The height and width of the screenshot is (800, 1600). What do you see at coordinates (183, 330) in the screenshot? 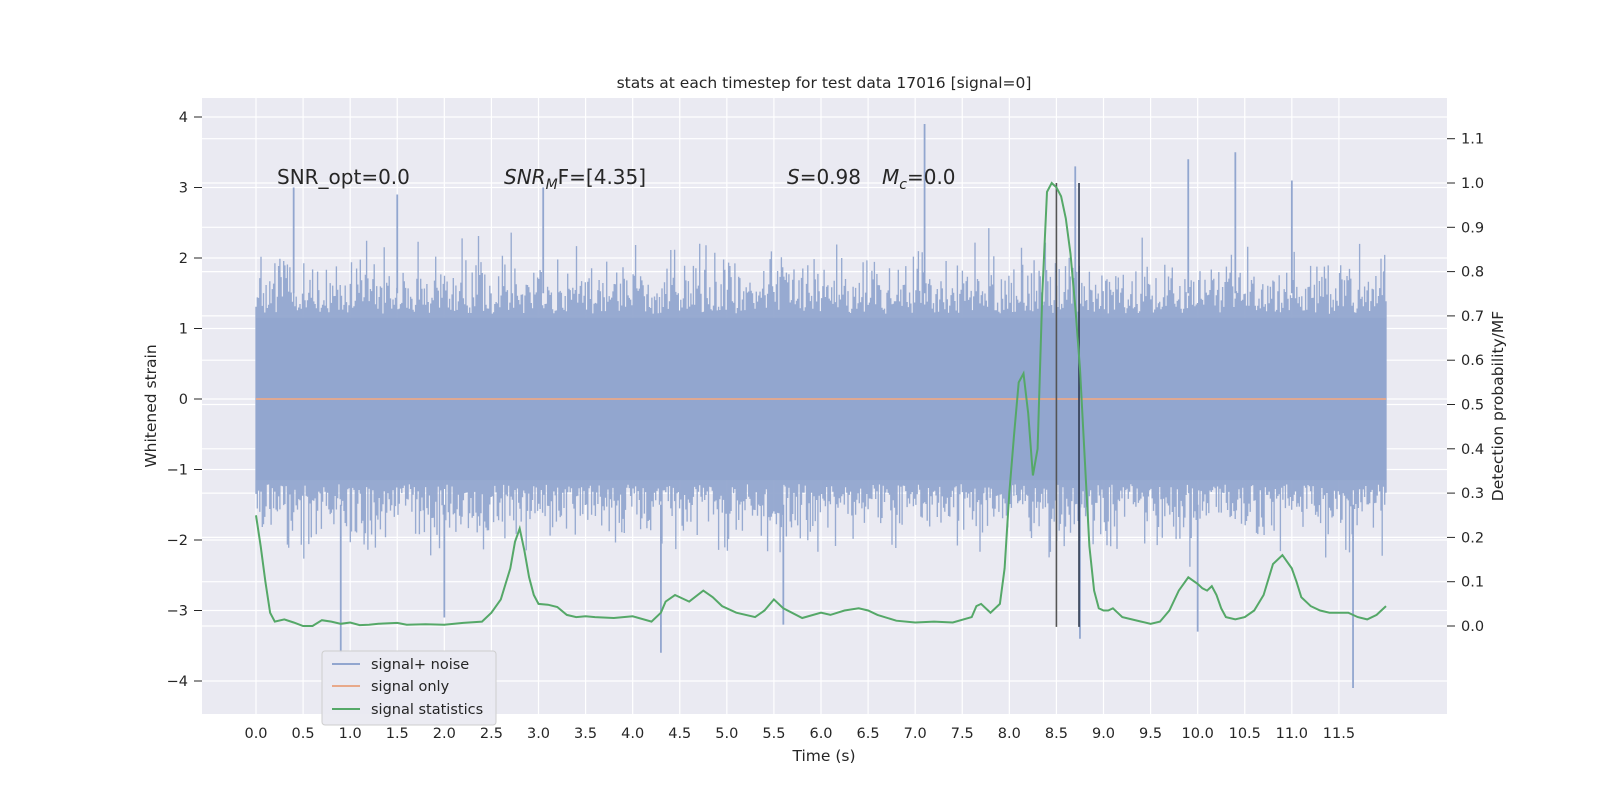
I see `y-left-tick-label: 1` at bounding box center [183, 330].